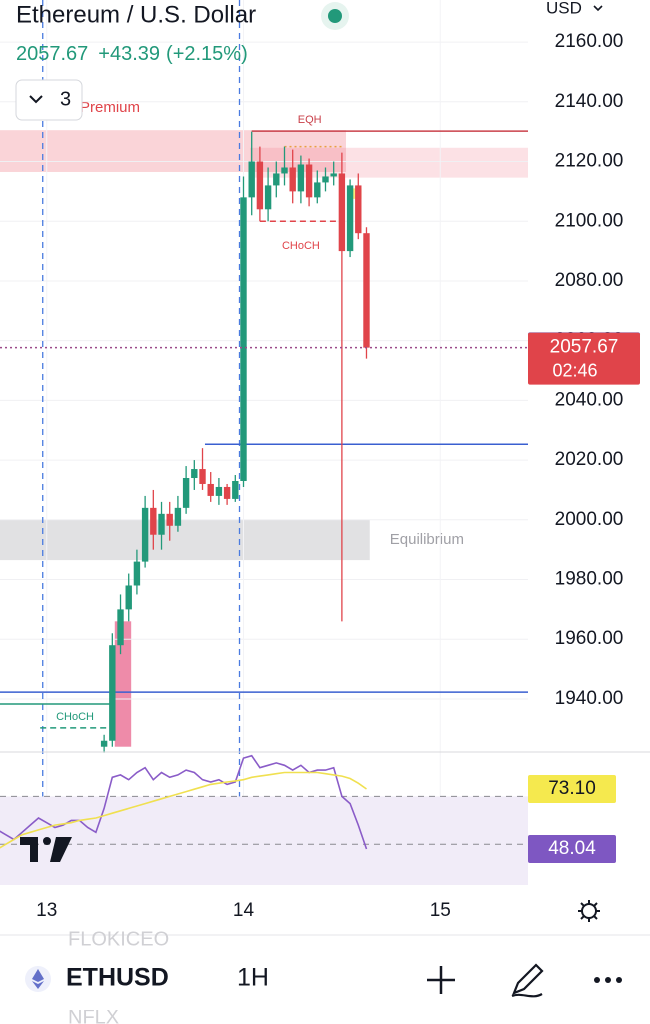 This screenshot has height=1024, width=650. I want to click on chevron, so click(36, 99).